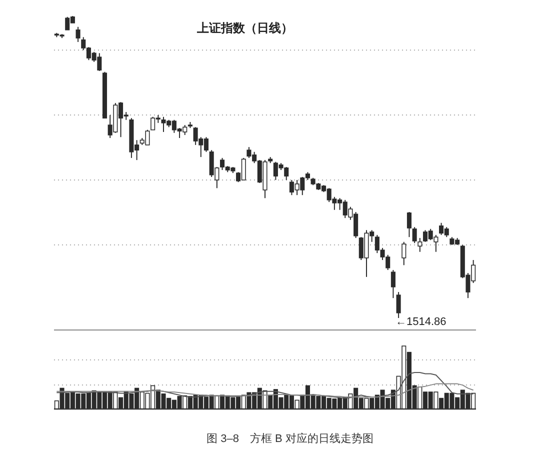 The width and height of the screenshot is (555, 461). I want to click on chart-title: 上证指数（日线）, so click(244, 28).